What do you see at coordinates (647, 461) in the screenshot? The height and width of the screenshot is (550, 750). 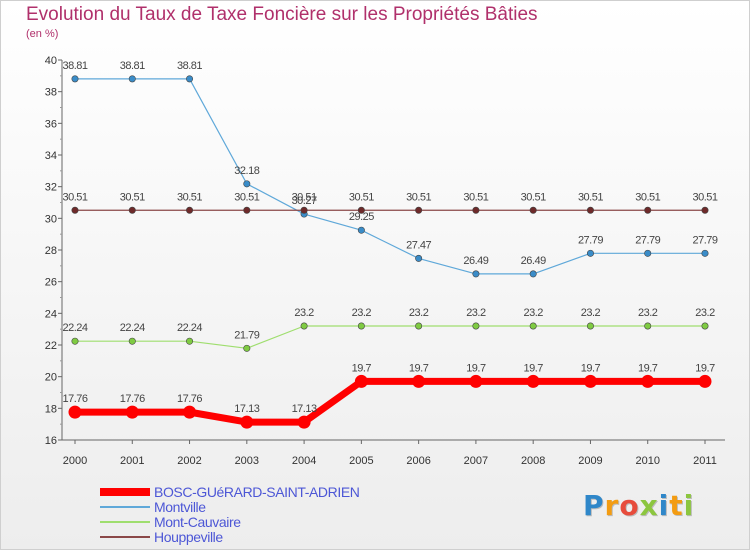 I see `x-tick-label: 2010` at bounding box center [647, 461].